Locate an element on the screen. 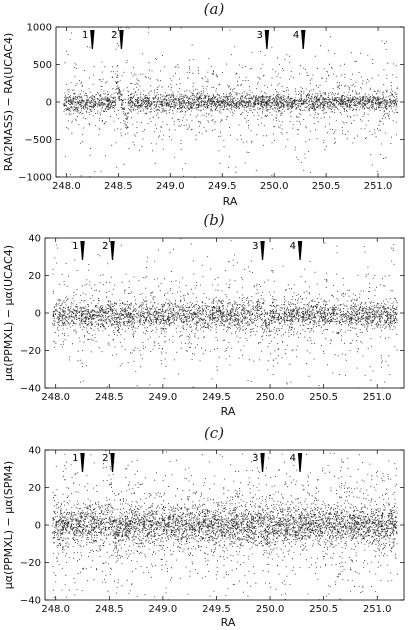  panel-a-markers: 1 2 3 4 is located at coordinates (194, 39).